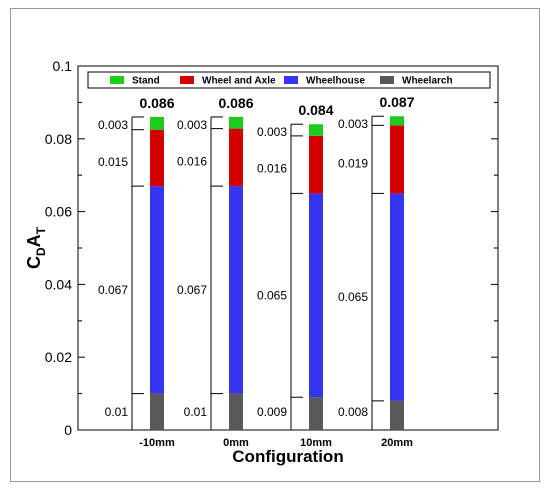 The image size is (550, 490). Describe the element at coordinates (315, 110) in the screenshot. I see `total-label: 0.084` at that location.